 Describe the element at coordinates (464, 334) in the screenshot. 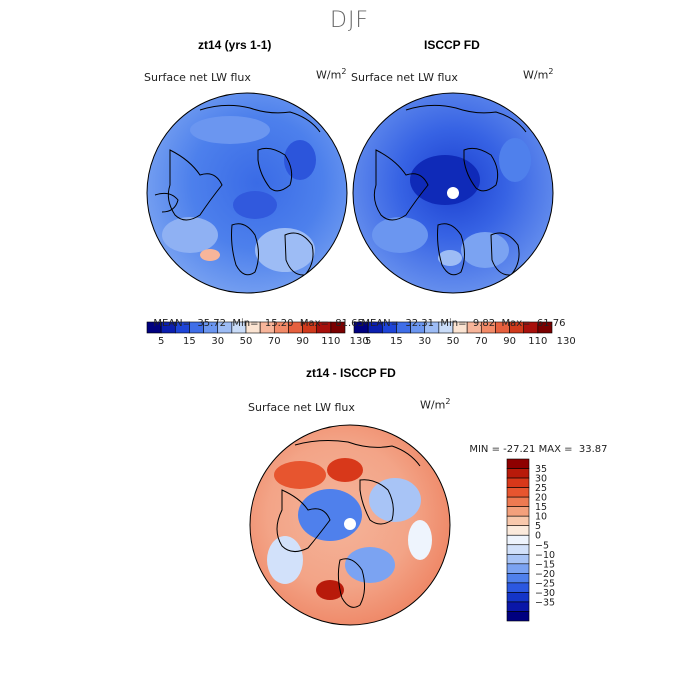

I see `colorbar-panel-2: 5 15 30 50 70 90 110 130` at that location.